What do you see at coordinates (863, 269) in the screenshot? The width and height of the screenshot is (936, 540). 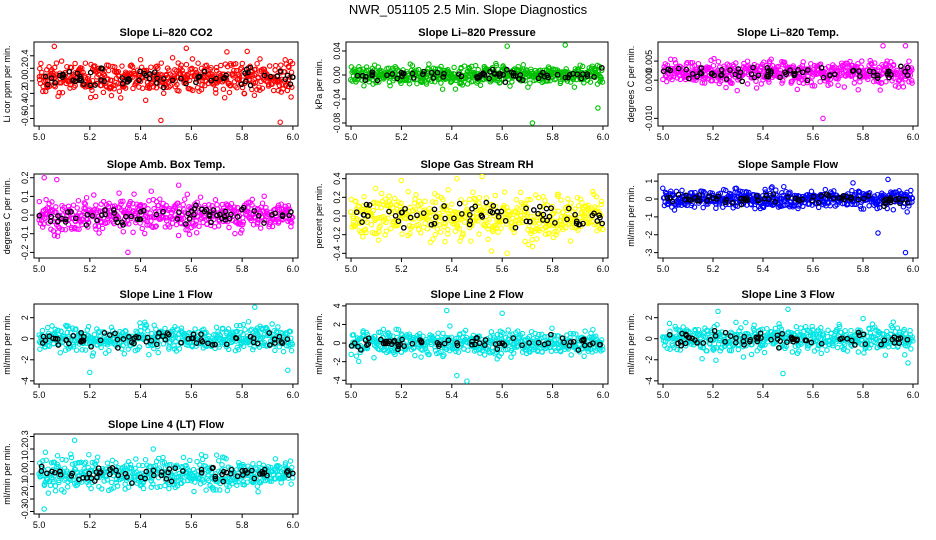 I see `x-tick-label: 5.8` at bounding box center [863, 269].